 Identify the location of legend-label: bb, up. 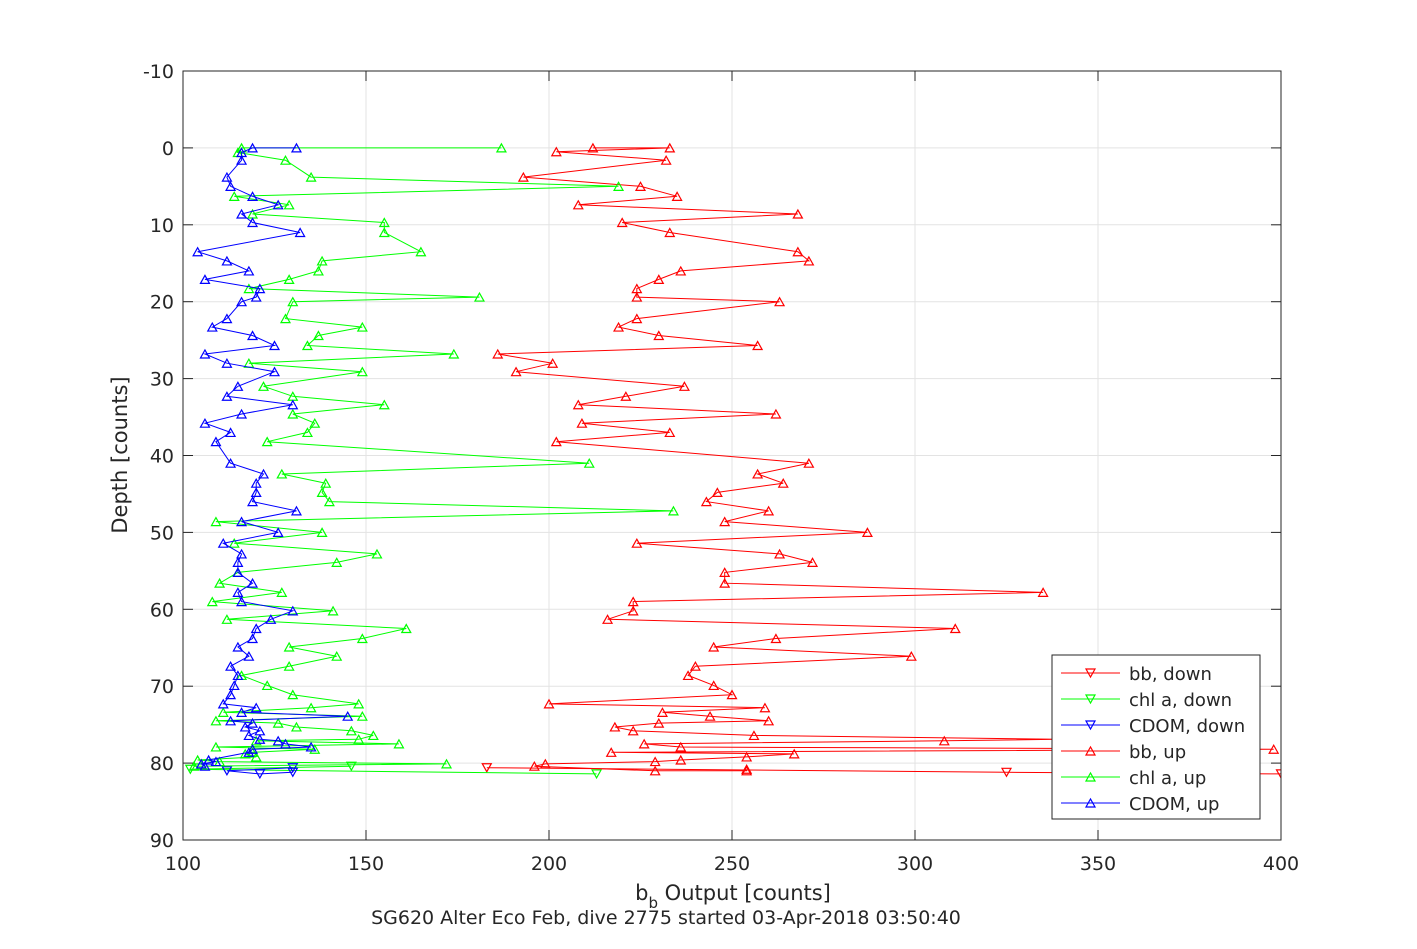
(1157, 752).